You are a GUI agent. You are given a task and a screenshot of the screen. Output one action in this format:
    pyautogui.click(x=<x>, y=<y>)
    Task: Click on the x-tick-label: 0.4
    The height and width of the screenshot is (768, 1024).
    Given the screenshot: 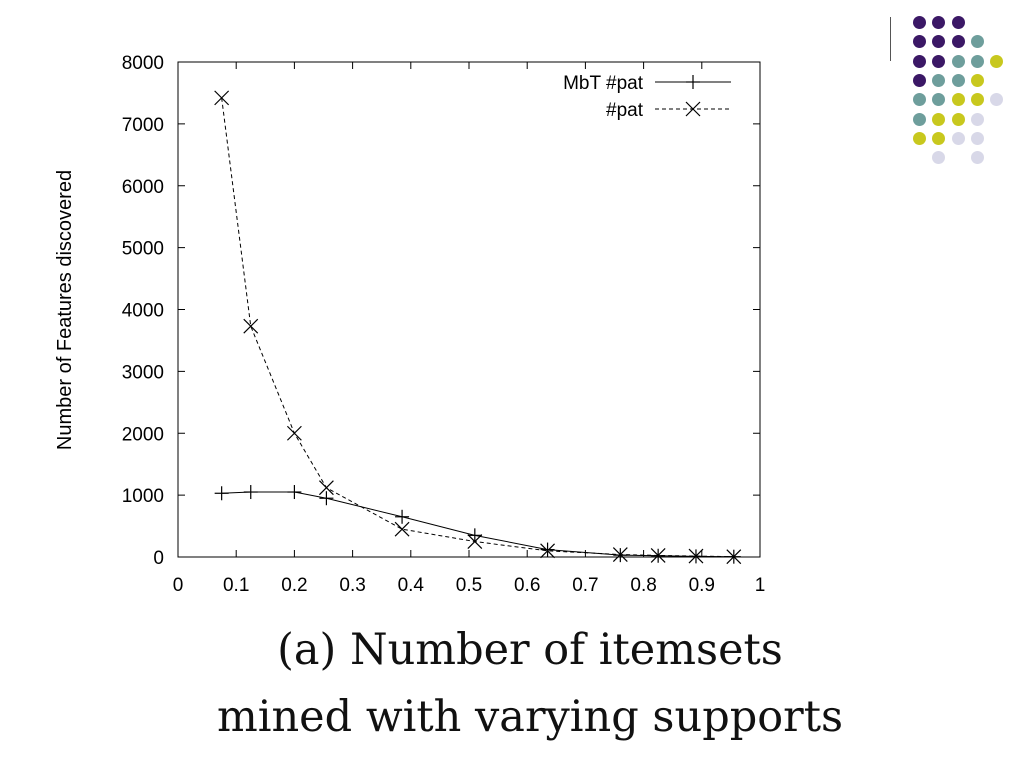 What is the action you would take?
    pyautogui.click(x=411, y=585)
    